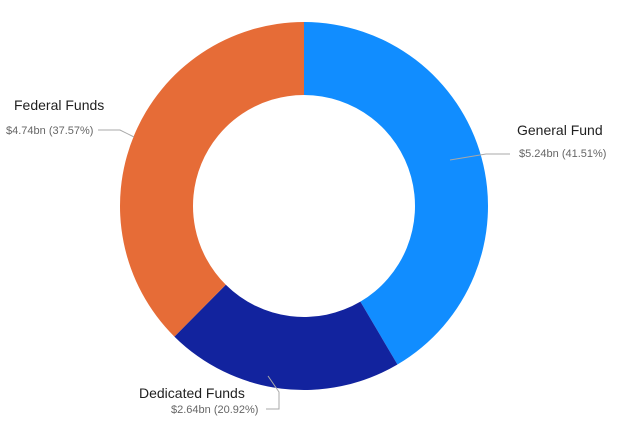 This screenshot has width=620, height=426. Describe the element at coordinates (192, 393) in the screenshot. I see `category-label-dedicated-funds: Dedicated Funds` at that location.